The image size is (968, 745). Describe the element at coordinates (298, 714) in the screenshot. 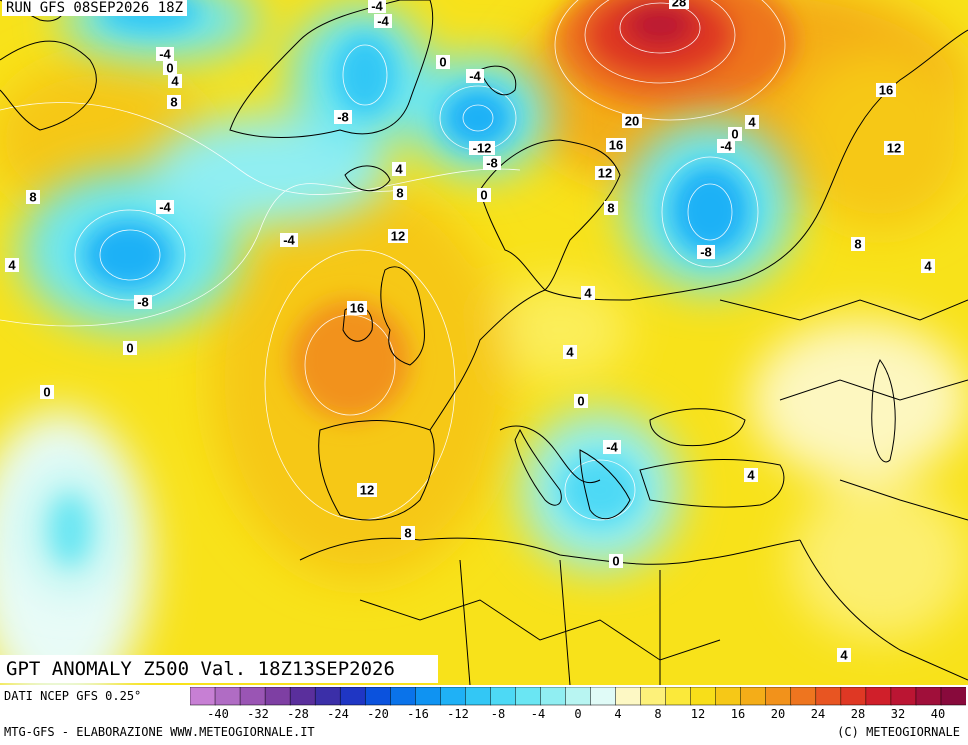

I see `colorbar-tick-label: -28` at that location.